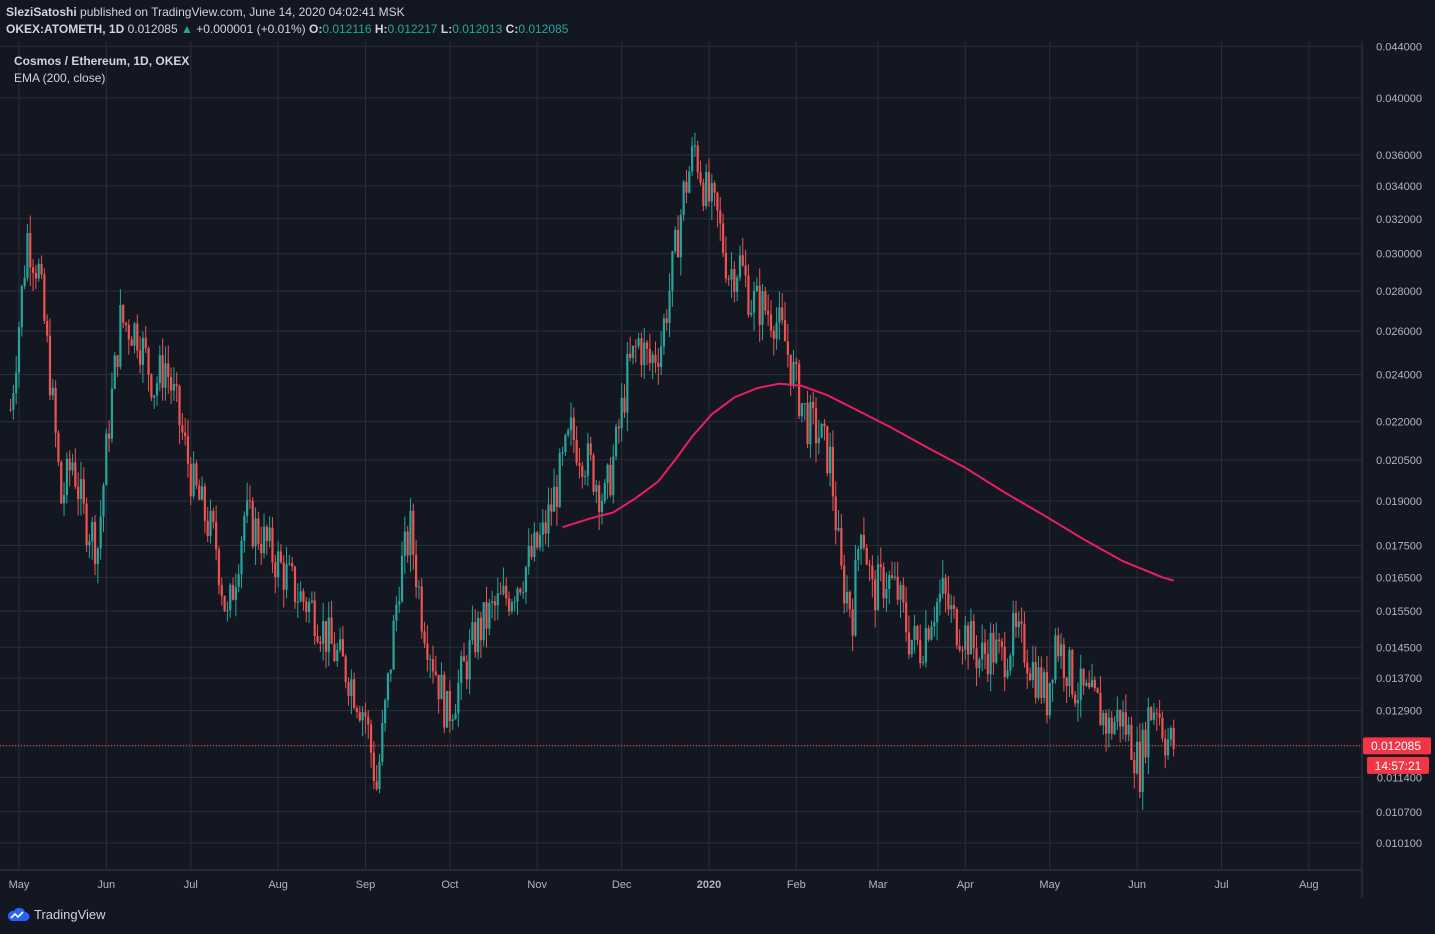 The width and height of the screenshot is (1435, 934). What do you see at coordinates (102, 61) in the screenshot?
I see `legend-title: Cosmos / Ethereum, 1D, OKEX` at bounding box center [102, 61].